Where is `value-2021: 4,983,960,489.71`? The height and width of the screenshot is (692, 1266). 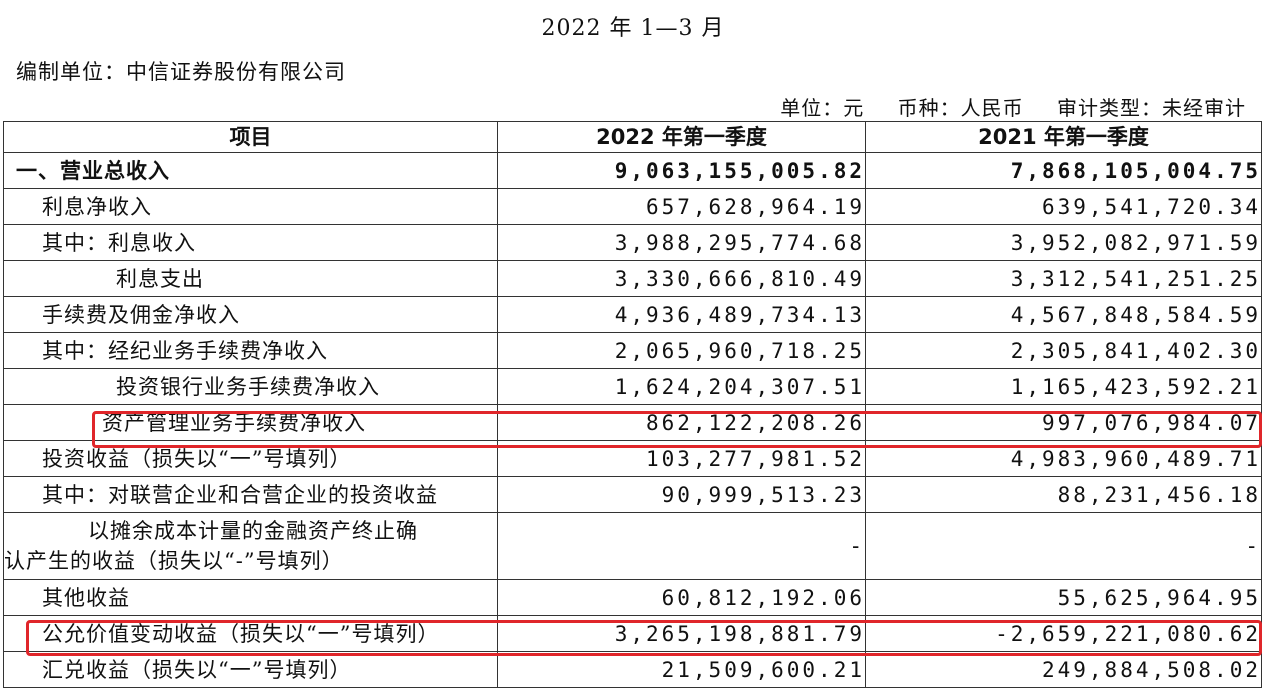 value-2021: 4,983,960,489.71 is located at coordinates (1063, 458).